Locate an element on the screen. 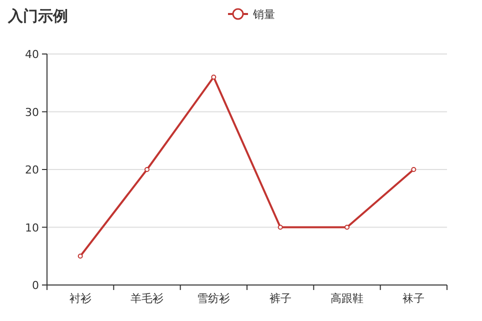 The width and height of the screenshot is (482, 321). x-tick-label: 裤子 is located at coordinates (280, 298).